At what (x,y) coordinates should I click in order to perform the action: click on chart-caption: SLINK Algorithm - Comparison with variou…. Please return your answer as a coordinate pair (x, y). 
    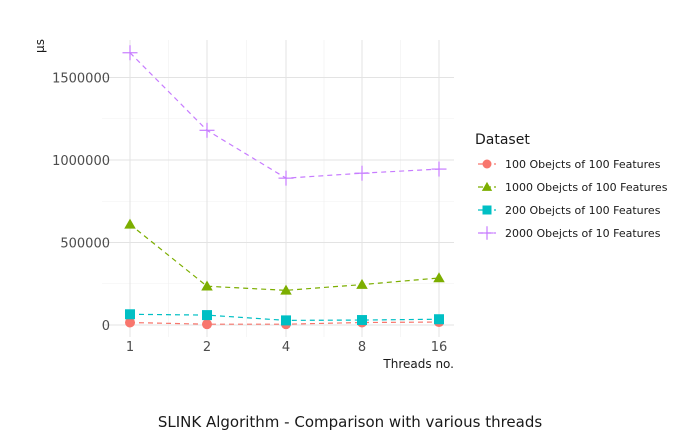
    Looking at the image, I should click on (350, 422).